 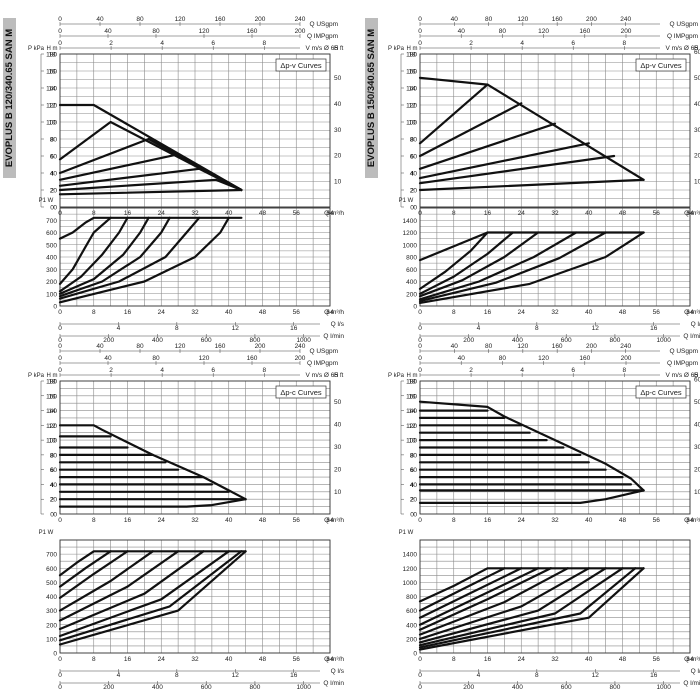 What do you see at coordinates (51, 597) in the screenshot?
I see `y-tick-label: 400` at bounding box center [51, 597].